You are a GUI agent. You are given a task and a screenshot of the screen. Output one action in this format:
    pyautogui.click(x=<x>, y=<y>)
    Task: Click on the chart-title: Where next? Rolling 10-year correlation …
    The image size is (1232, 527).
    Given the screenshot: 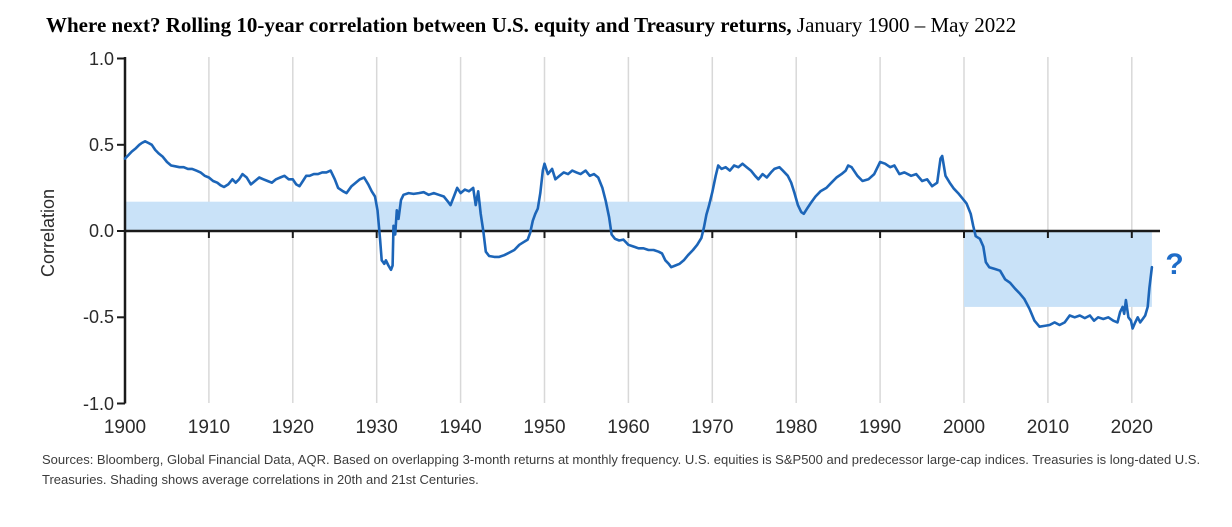 What is the action you would take?
    pyautogui.click(x=531, y=25)
    